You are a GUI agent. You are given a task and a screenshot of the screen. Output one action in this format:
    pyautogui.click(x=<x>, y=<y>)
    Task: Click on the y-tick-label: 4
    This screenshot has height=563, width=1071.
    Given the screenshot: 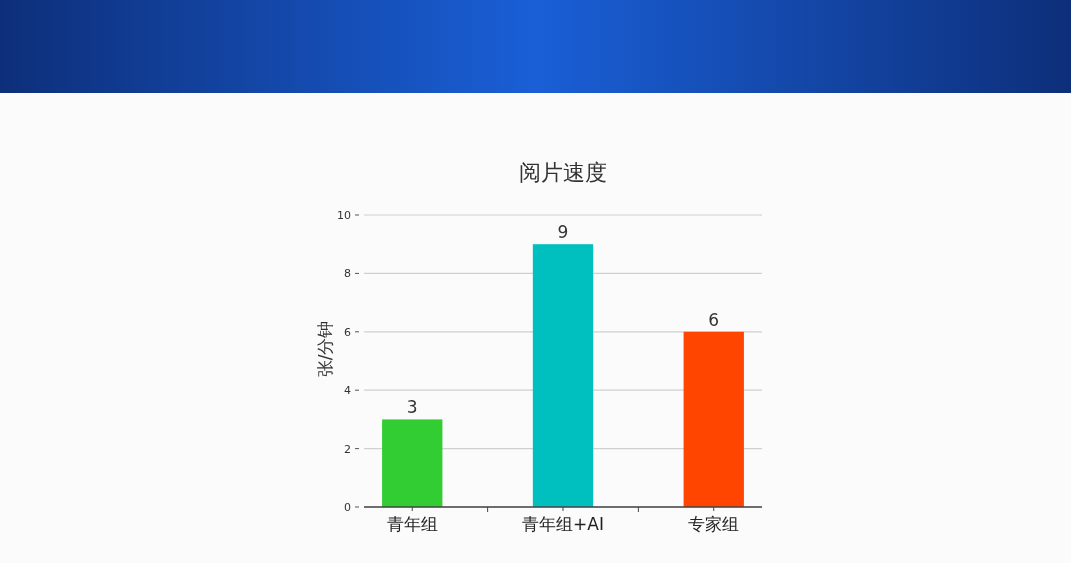 What is the action you would take?
    pyautogui.click(x=347, y=391)
    